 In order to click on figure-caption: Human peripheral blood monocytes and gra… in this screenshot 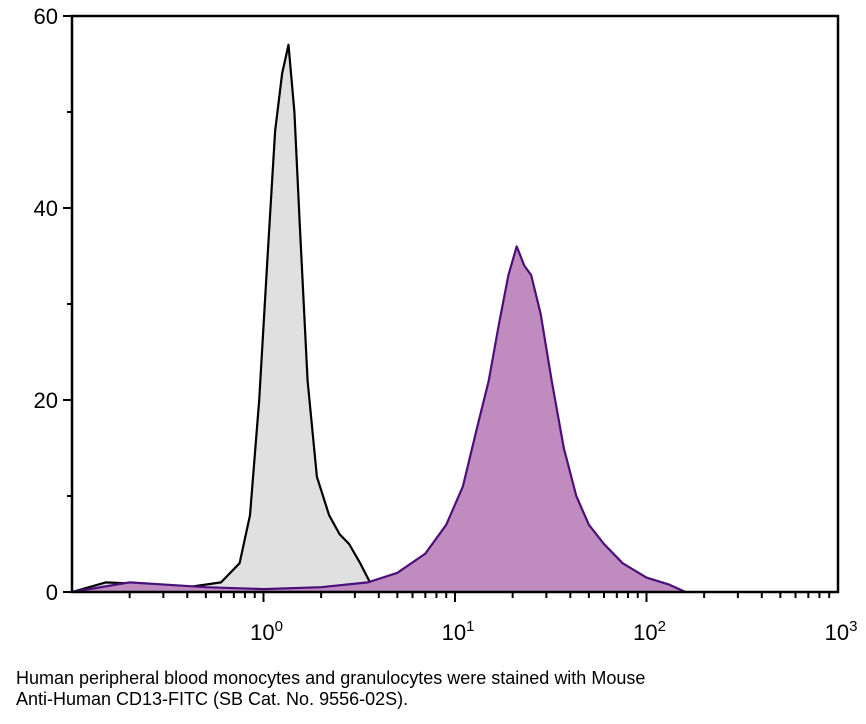, I will do `click(436, 689)`.